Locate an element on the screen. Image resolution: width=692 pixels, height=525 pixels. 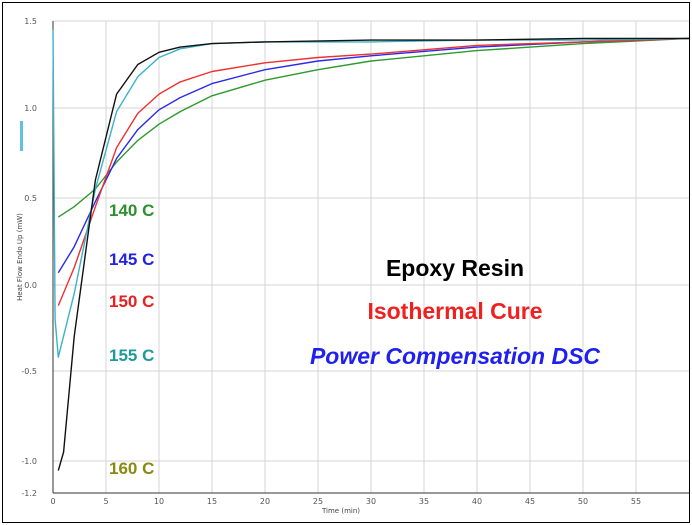
y-tick-label: -1.0 is located at coordinates (29, 461).